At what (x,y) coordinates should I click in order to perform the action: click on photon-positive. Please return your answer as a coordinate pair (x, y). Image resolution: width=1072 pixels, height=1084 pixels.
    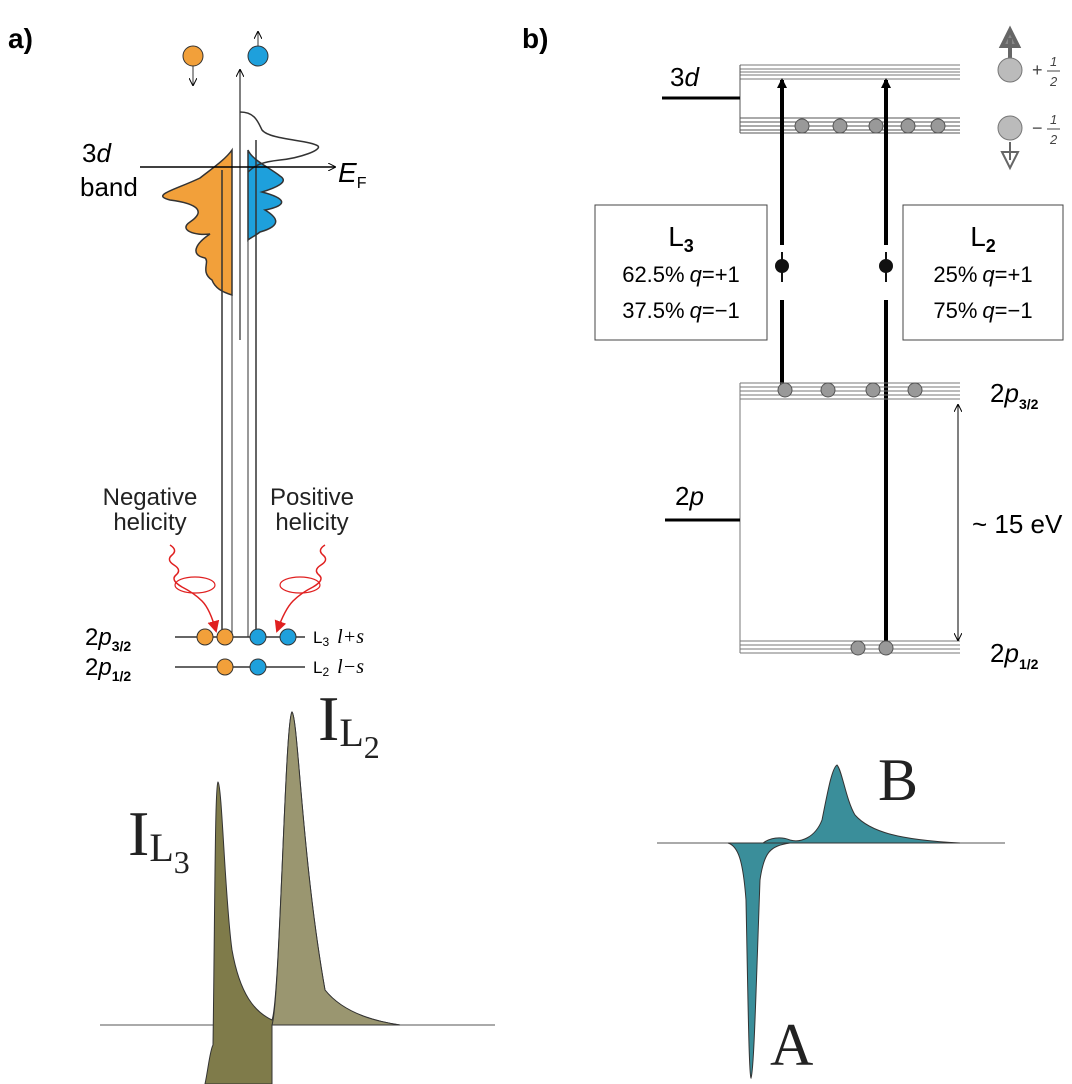
    Looking at the image, I should click on (300, 588).